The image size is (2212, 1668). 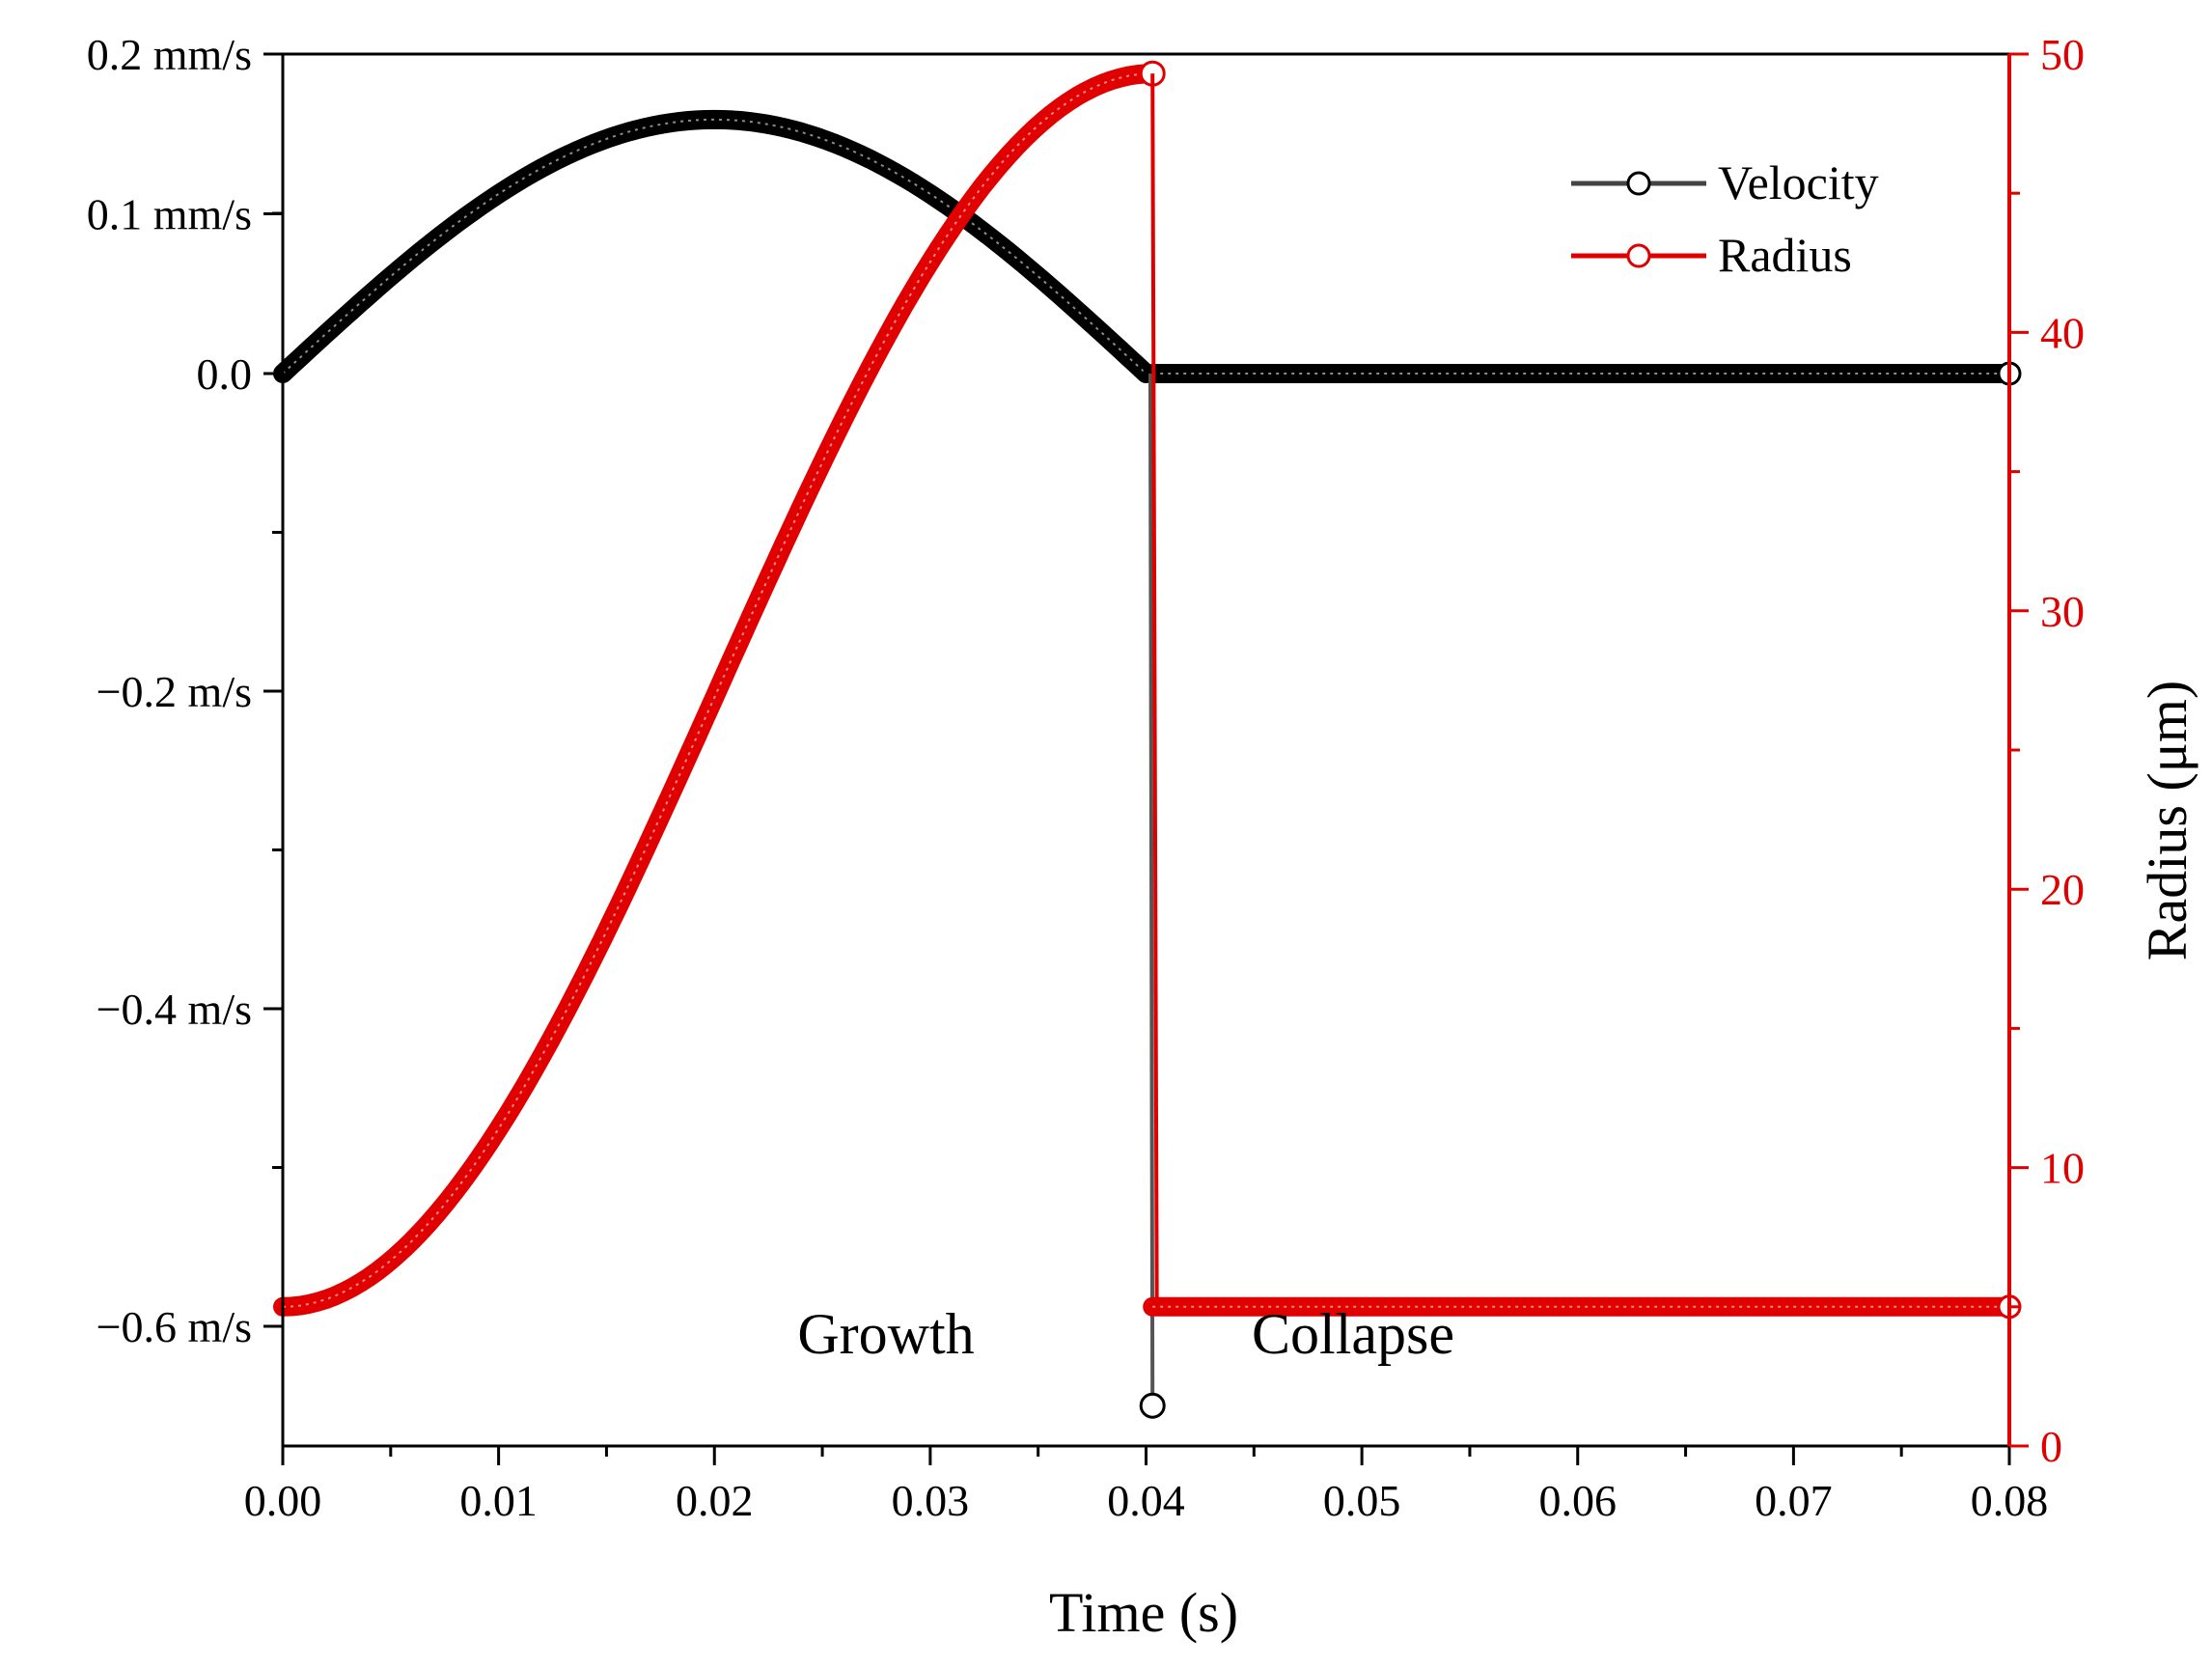 I want to click on annotation-growth: Growth, so click(x=885, y=1334).